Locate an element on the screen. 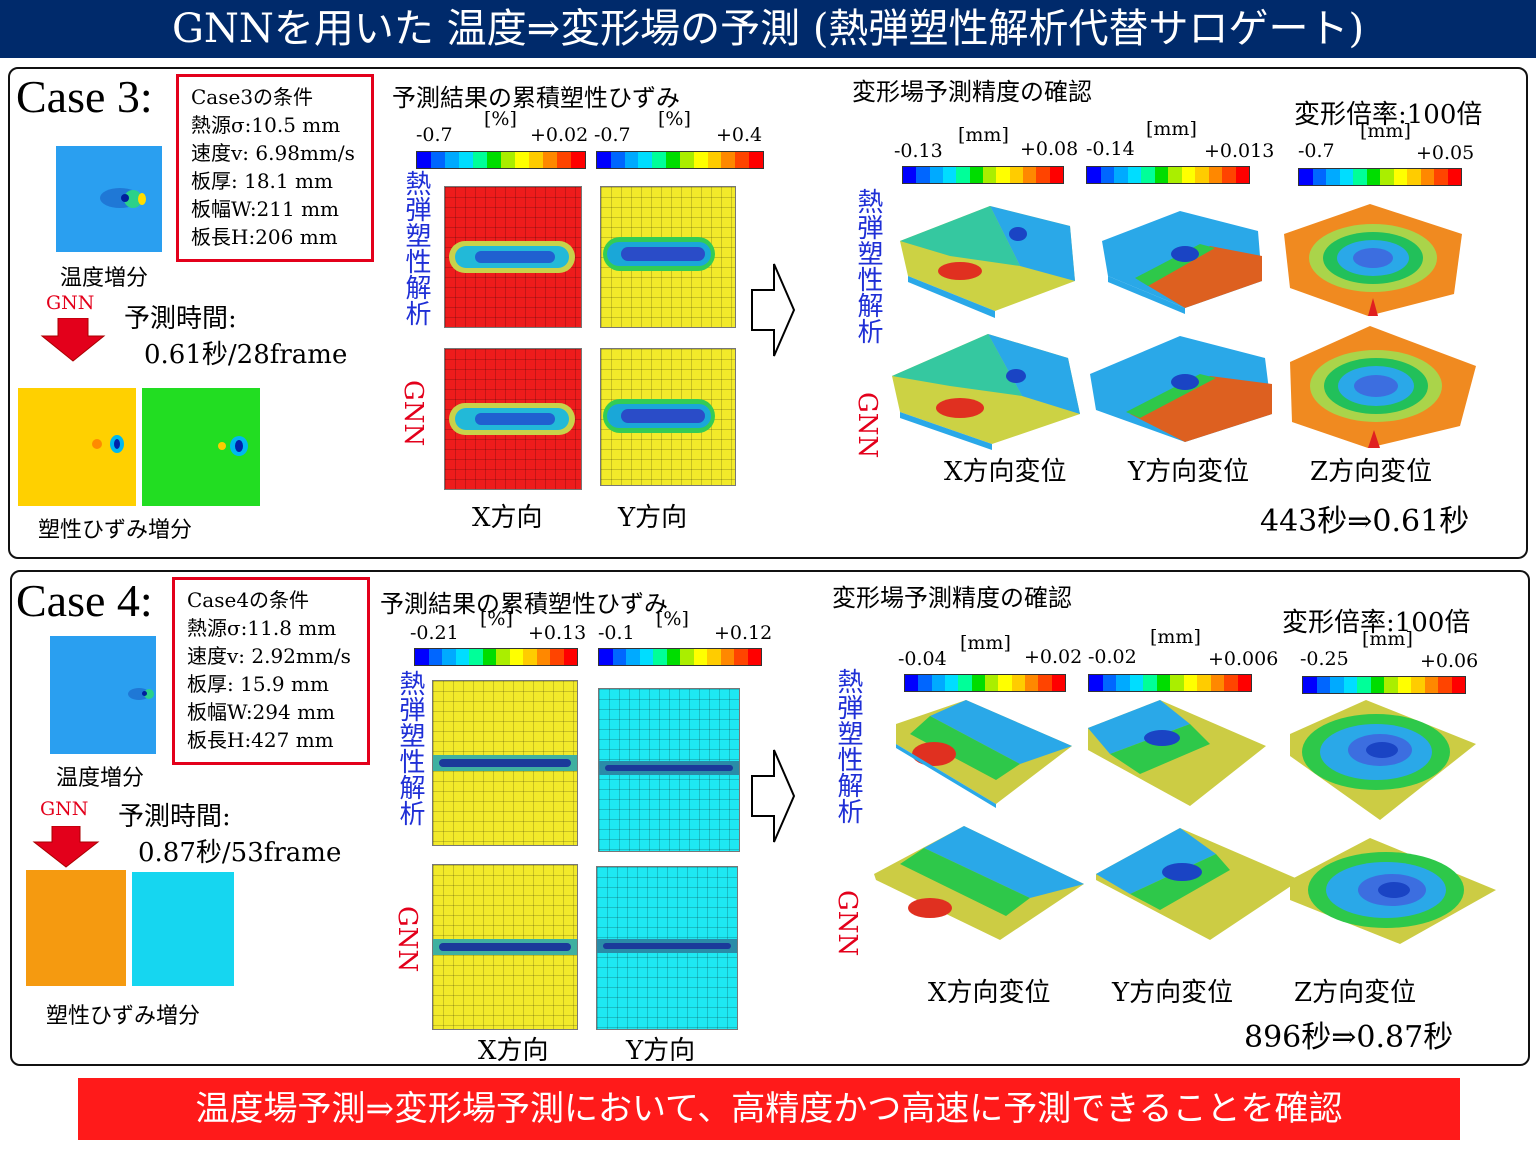  dy-max: +0.006 is located at coordinates (1243, 659).